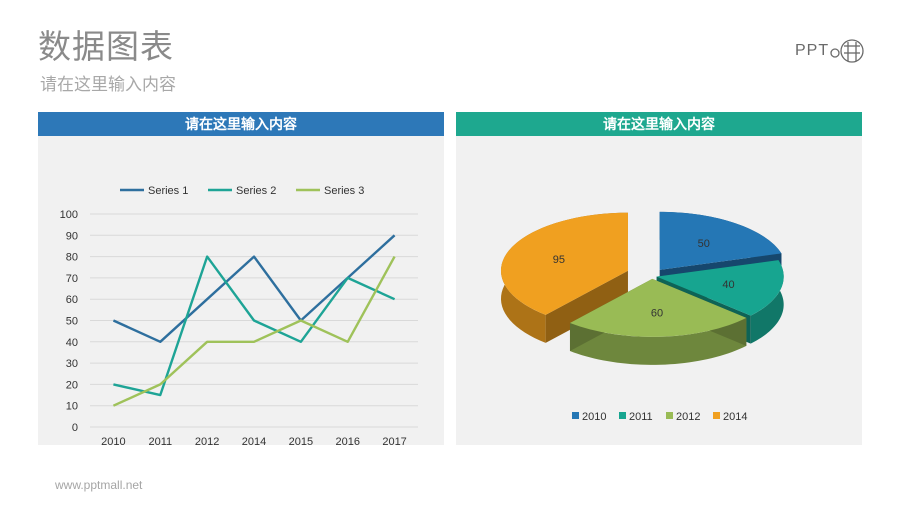  I want to click on x-tick-label: 2016, so click(347, 440).